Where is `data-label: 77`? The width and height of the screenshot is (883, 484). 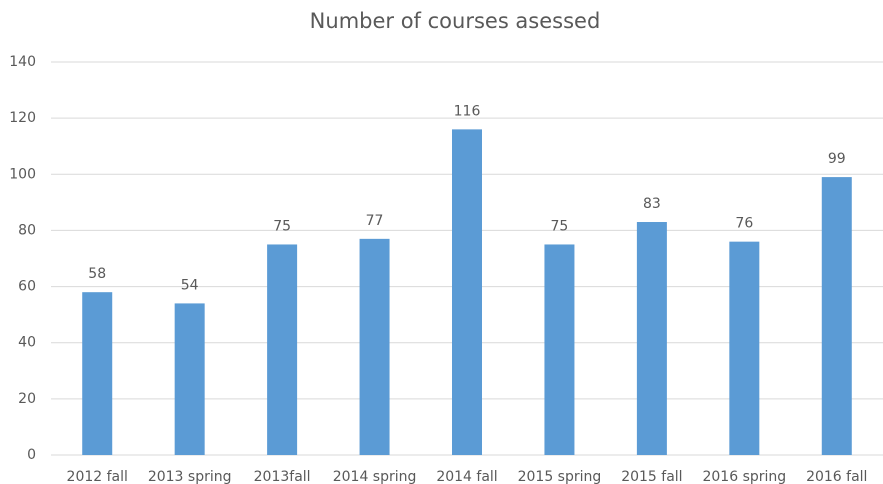 data-label: 77 is located at coordinates (375, 221).